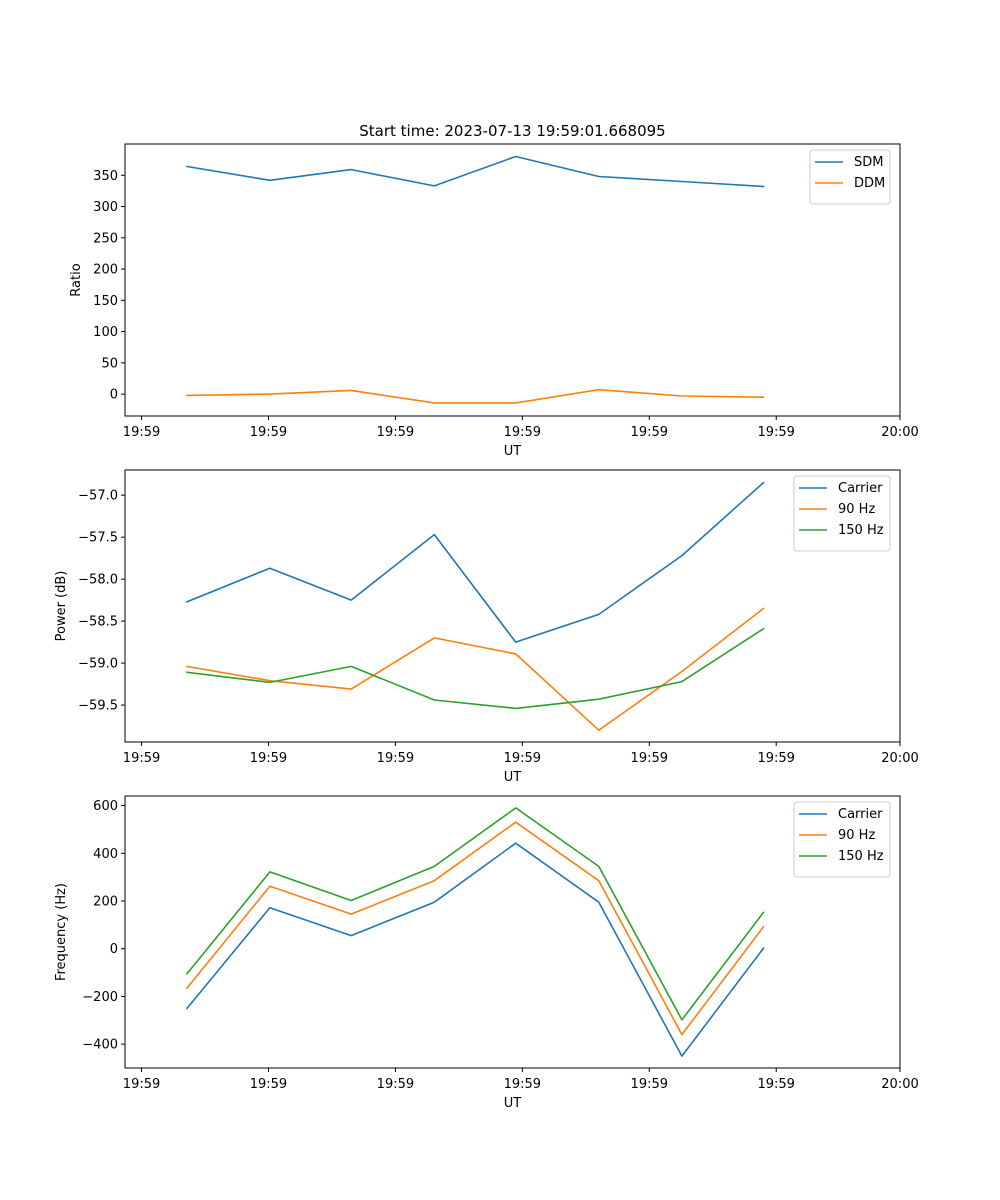 This screenshot has width=1000, height=1200. What do you see at coordinates (61, 932) in the screenshot?
I see `y-axis-label: Frequency (Hz)` at bounding box center [61, 932].